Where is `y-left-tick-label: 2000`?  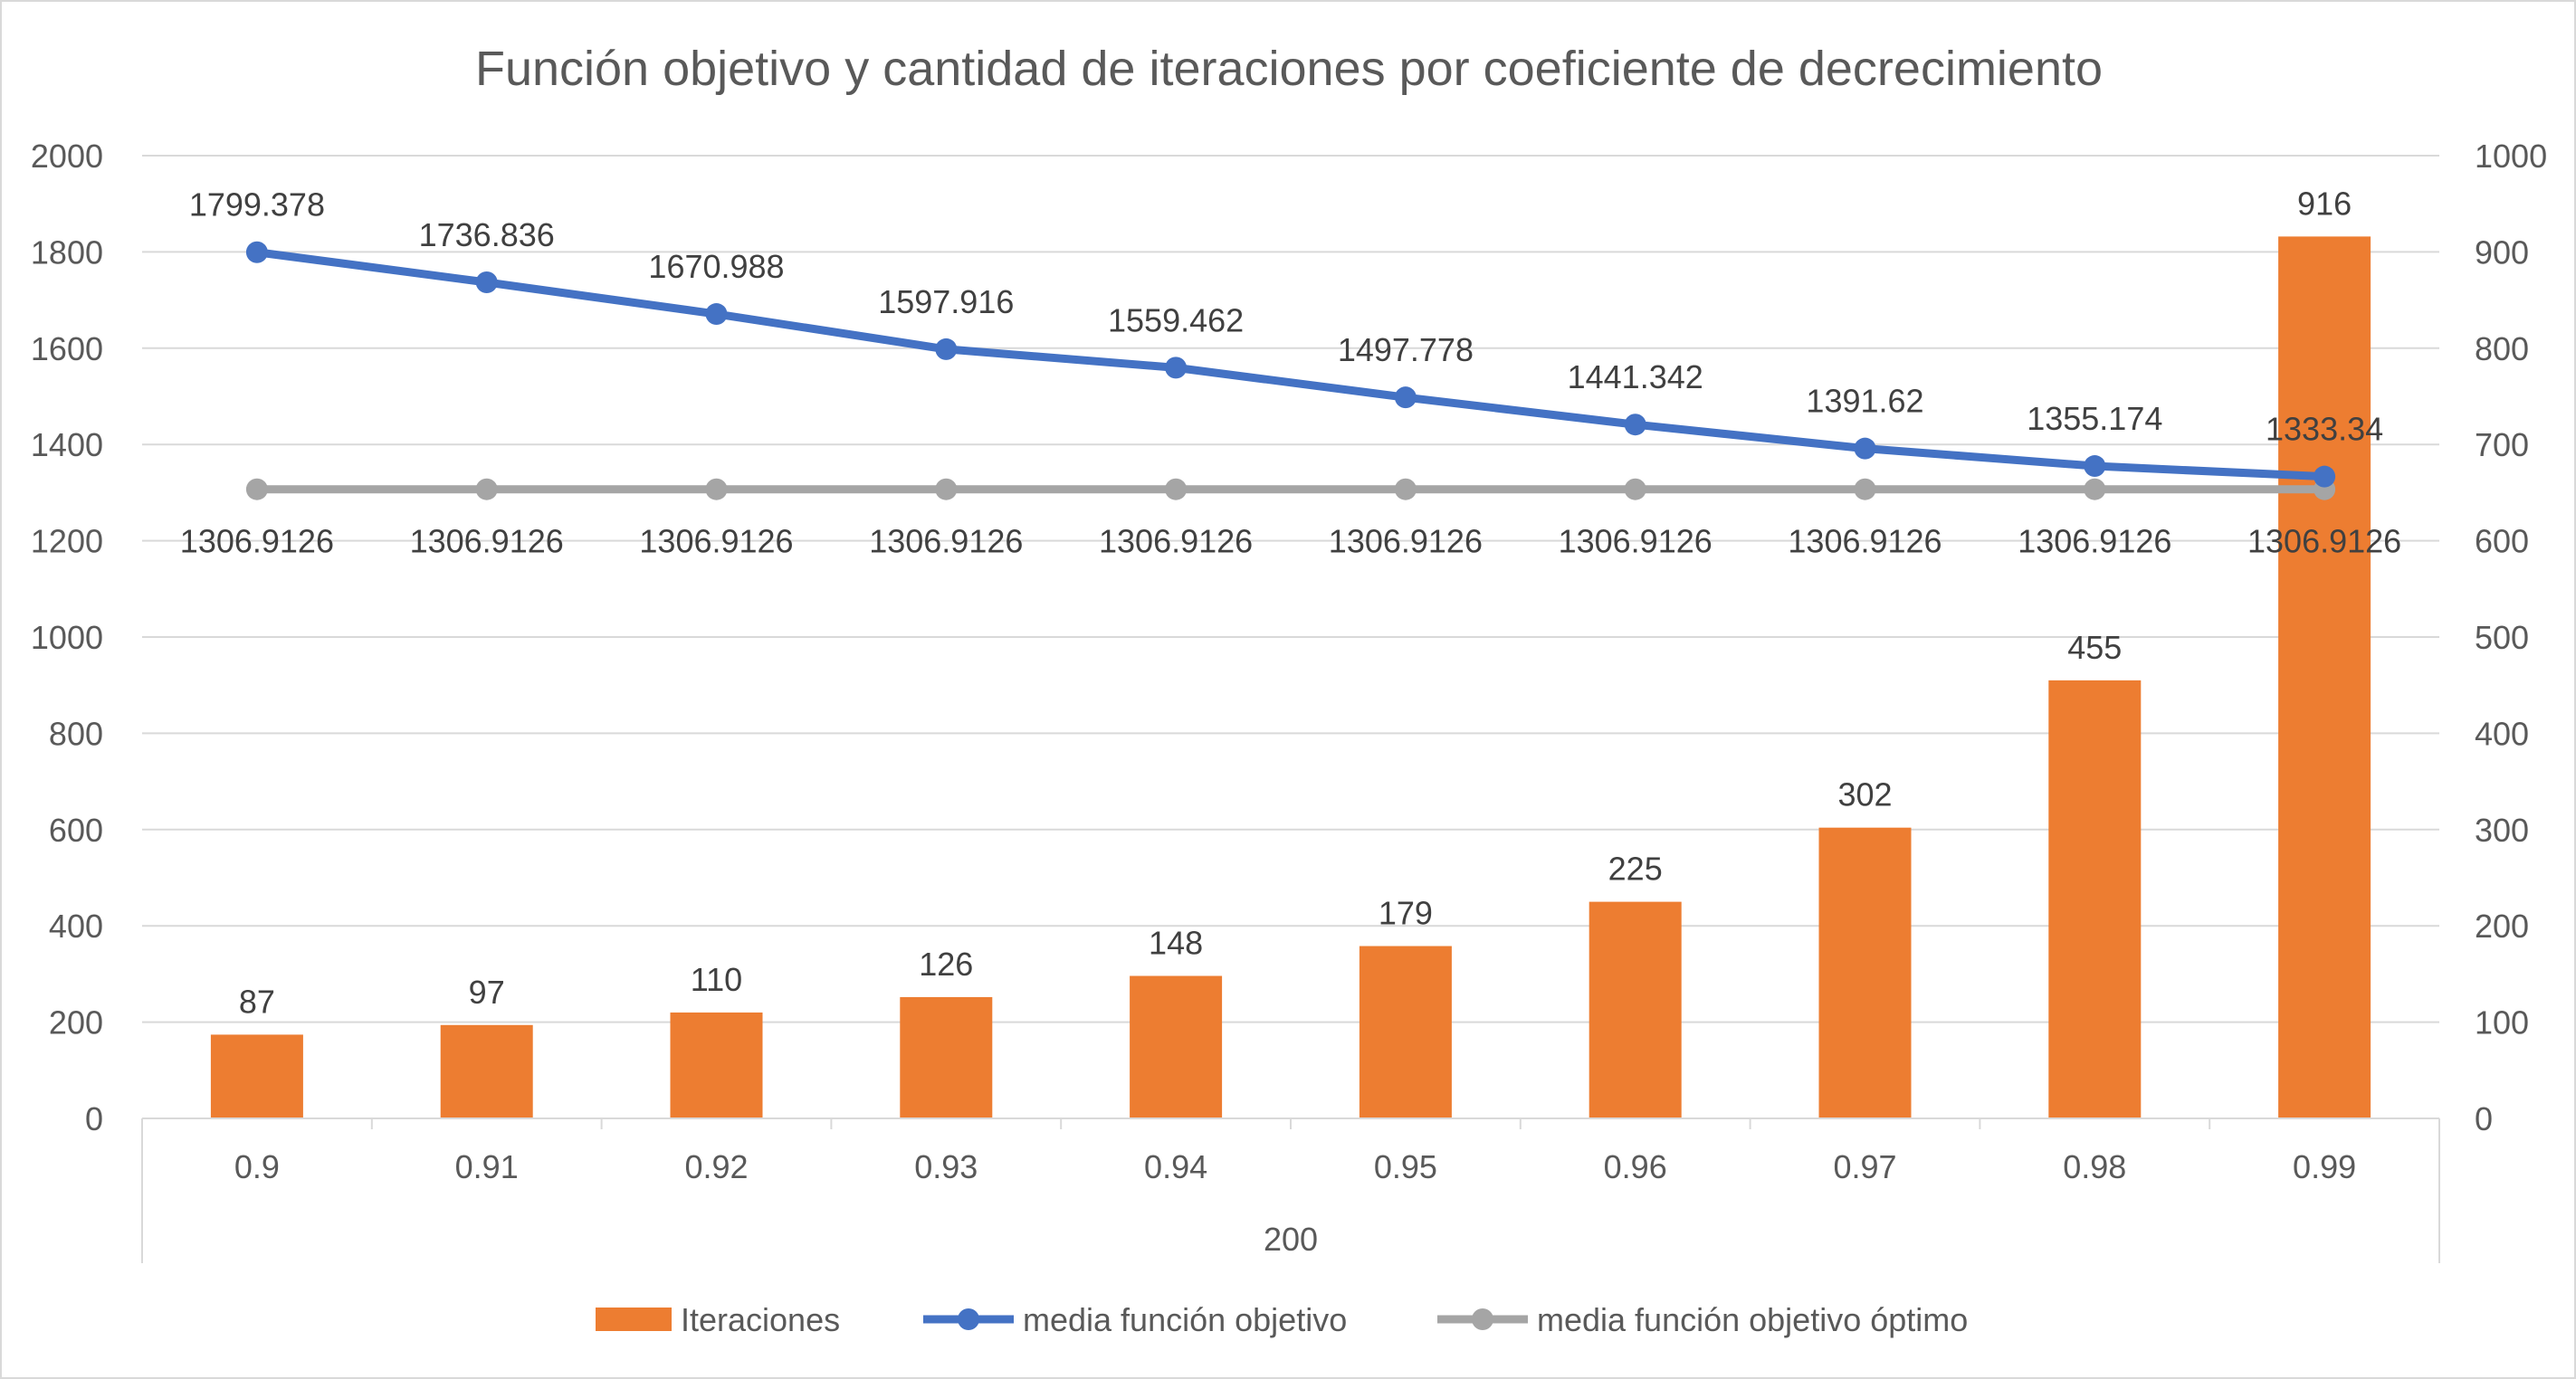
y-left-tick-label: 2000 is located at coordinates (67, 157).